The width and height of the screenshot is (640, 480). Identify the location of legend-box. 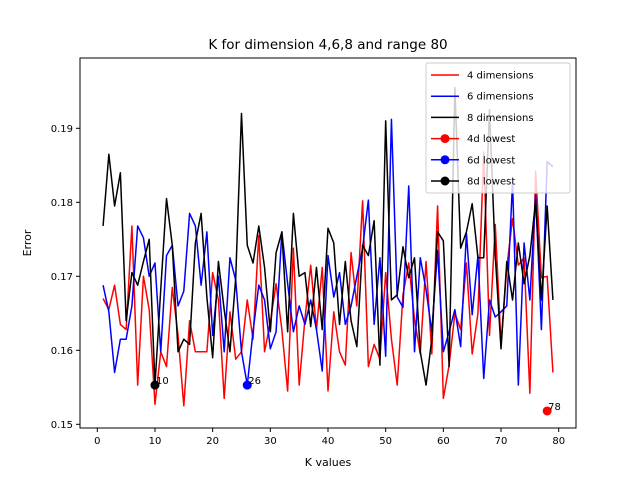
(498, 128).